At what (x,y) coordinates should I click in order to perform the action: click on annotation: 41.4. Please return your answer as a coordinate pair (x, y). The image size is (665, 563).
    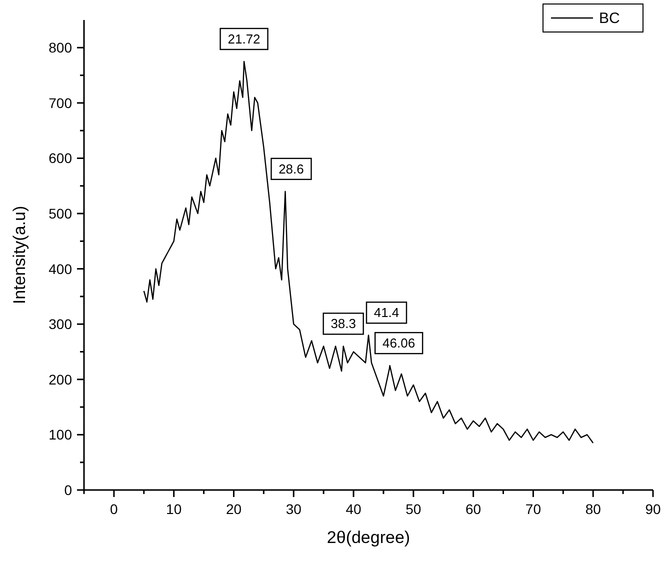
    Looking at the image, I should click on (387, 312).